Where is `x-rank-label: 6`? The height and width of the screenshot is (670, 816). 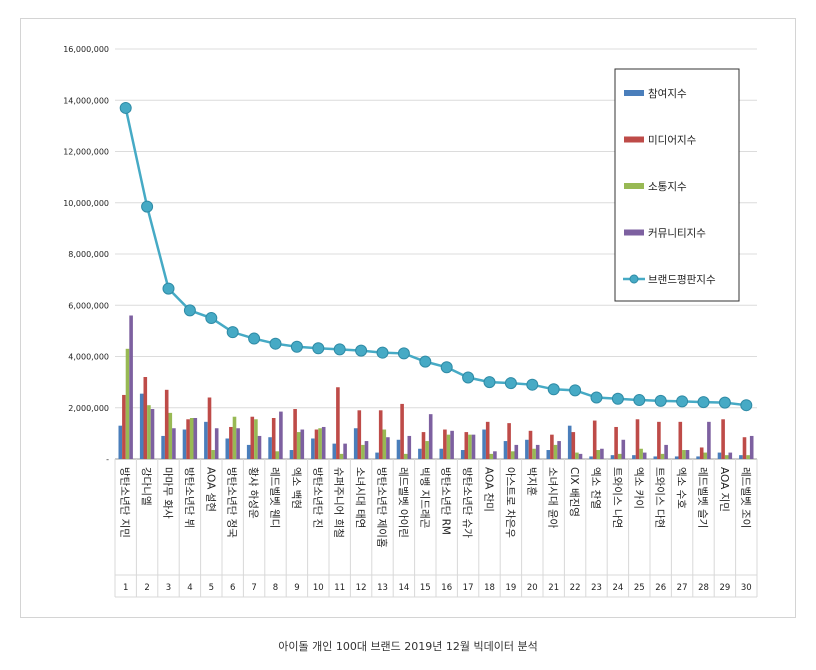
x-rank-label: 6 is located at coordinates (232, 588).